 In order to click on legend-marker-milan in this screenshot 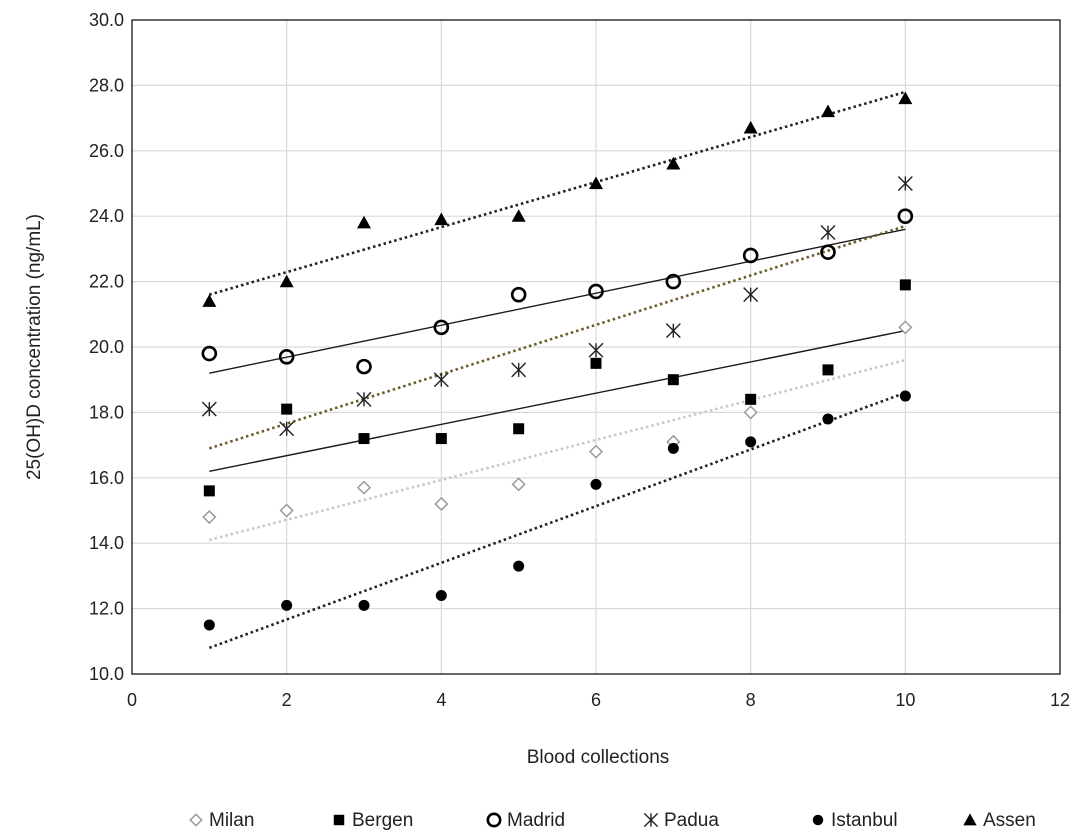, I will do `click(196, 820)`.